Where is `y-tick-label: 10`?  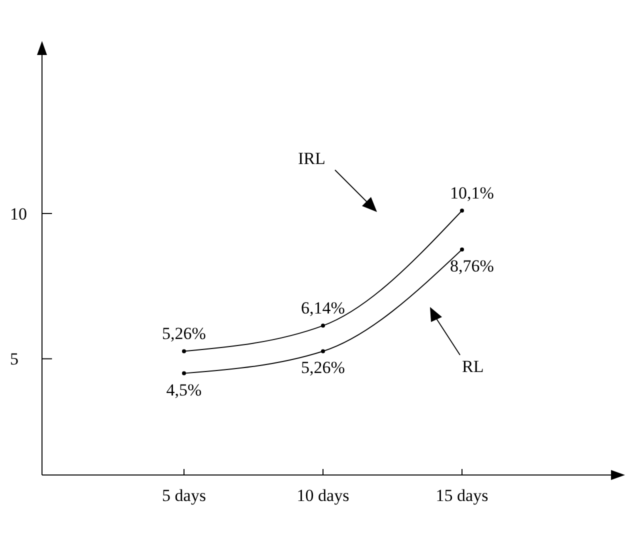
y-tick-label: 10 is located at coordinates (18, 214).